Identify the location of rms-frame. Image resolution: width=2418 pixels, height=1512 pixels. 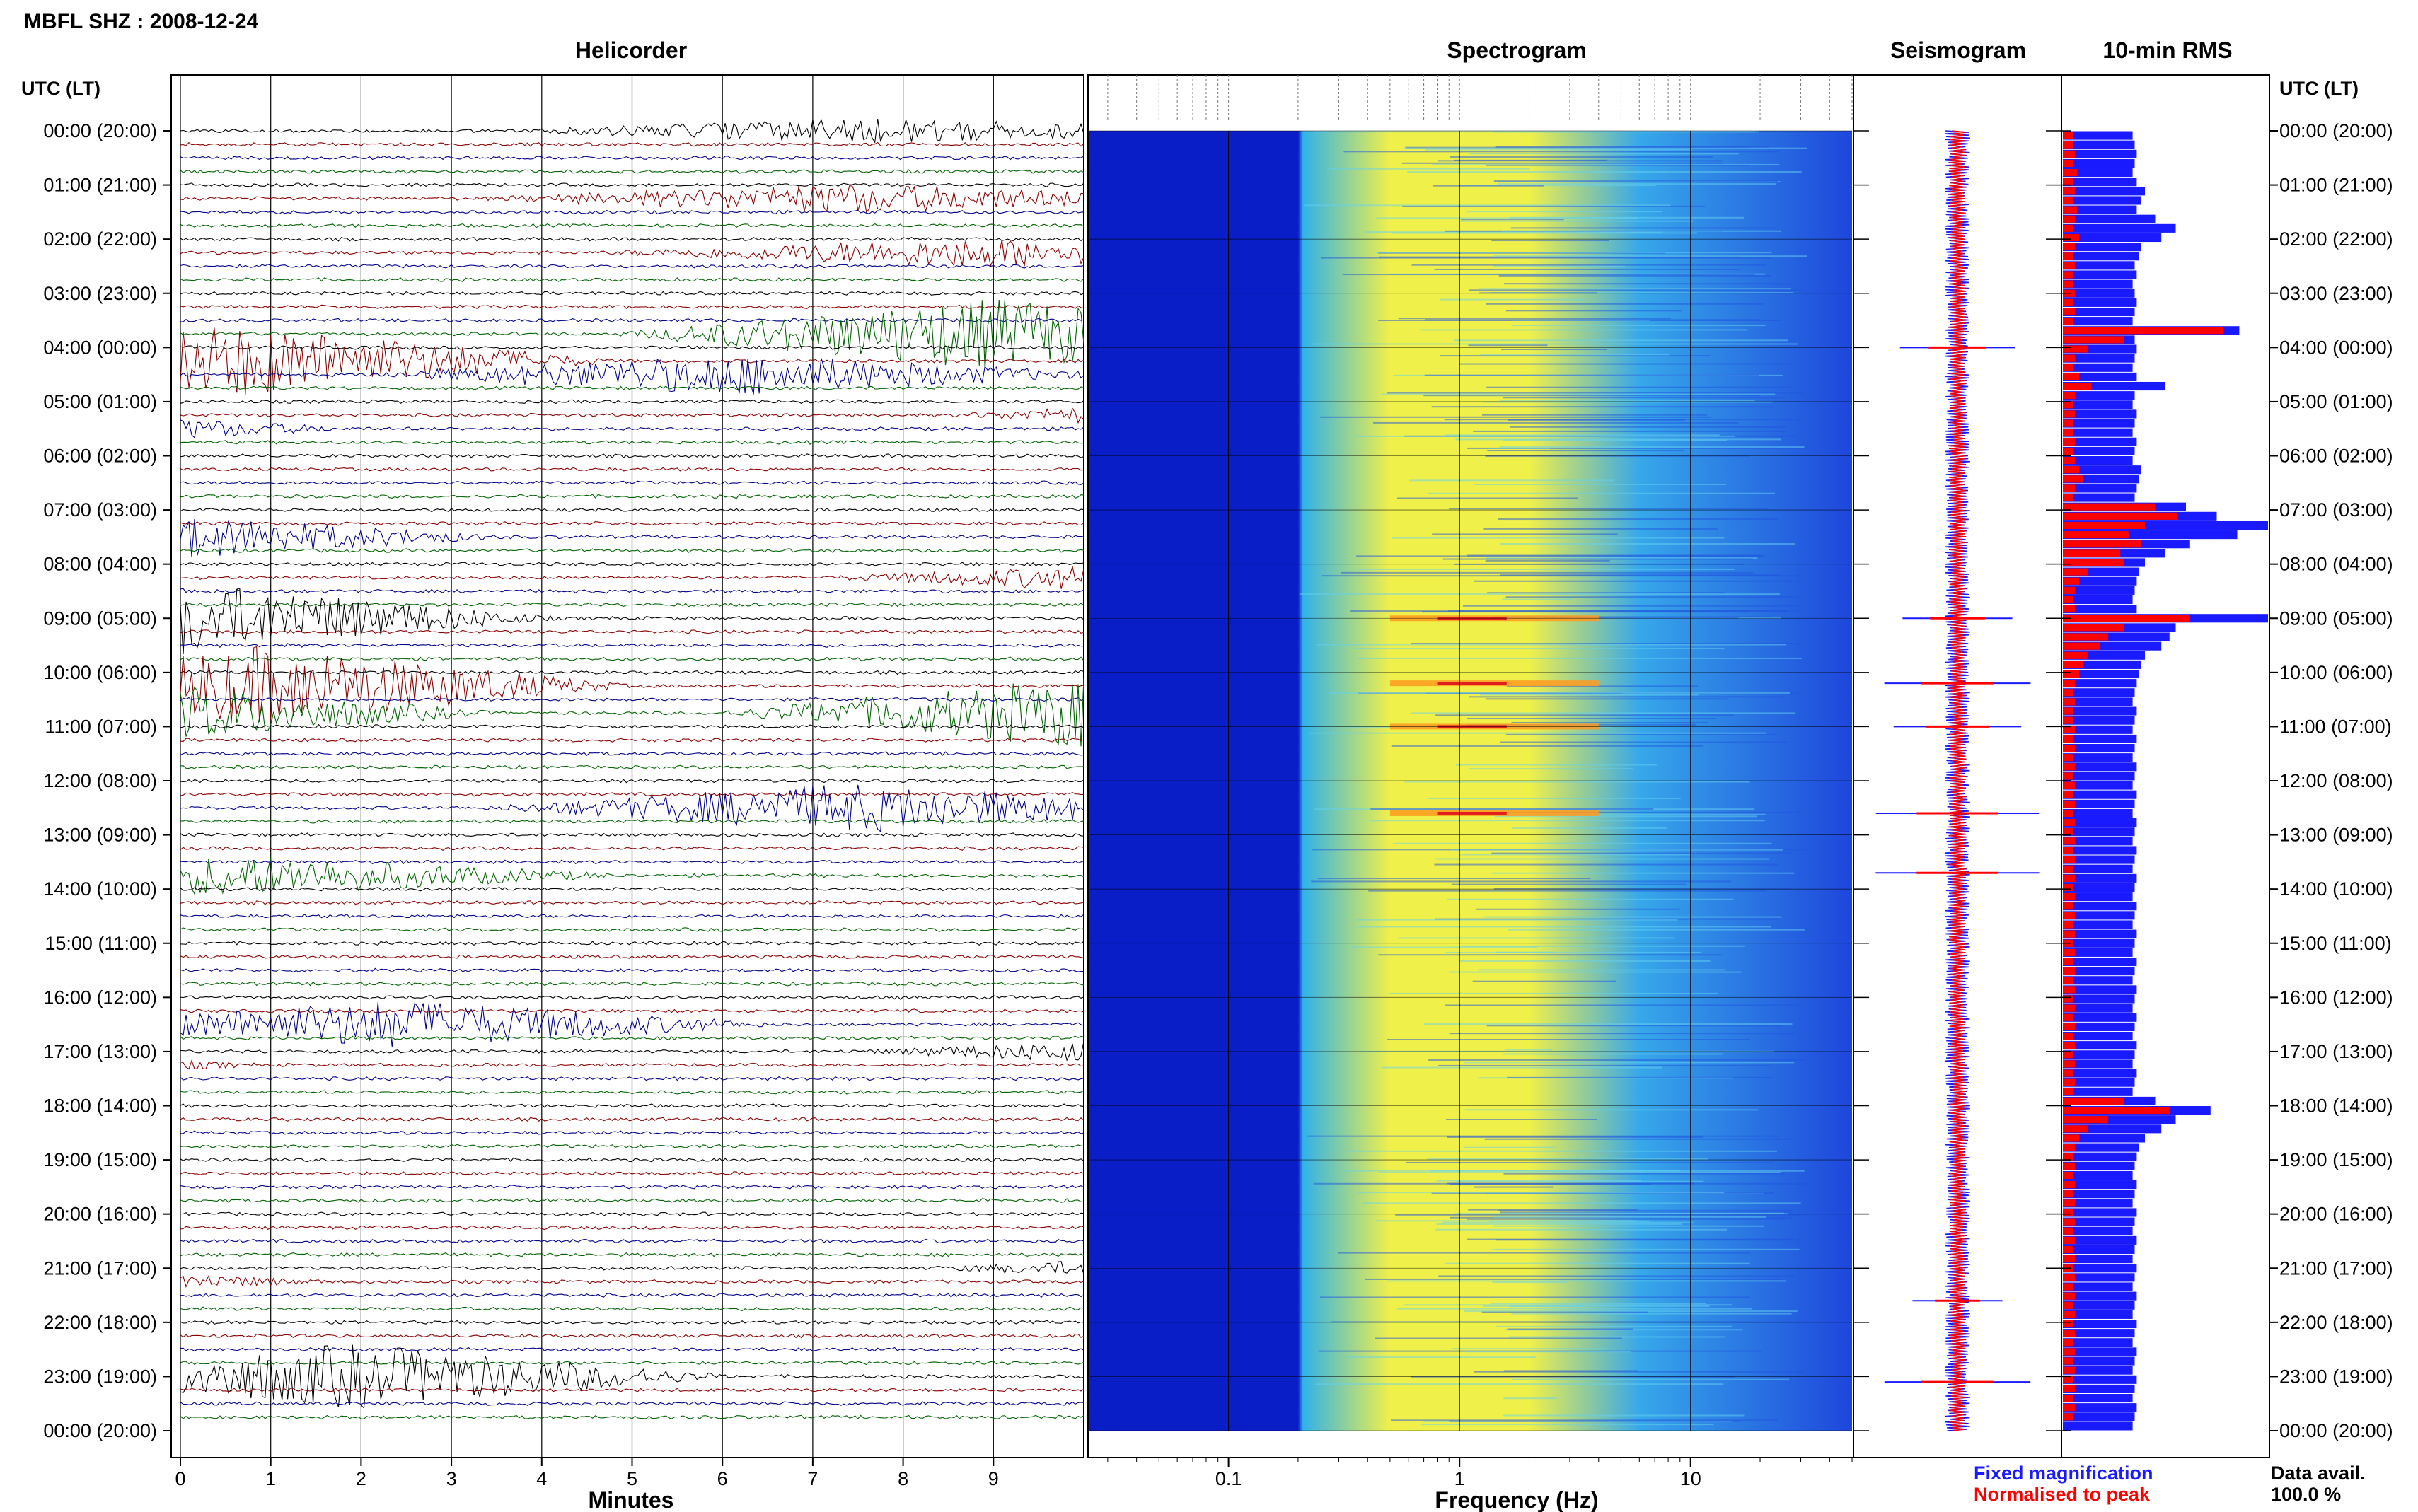
(2165, 766).